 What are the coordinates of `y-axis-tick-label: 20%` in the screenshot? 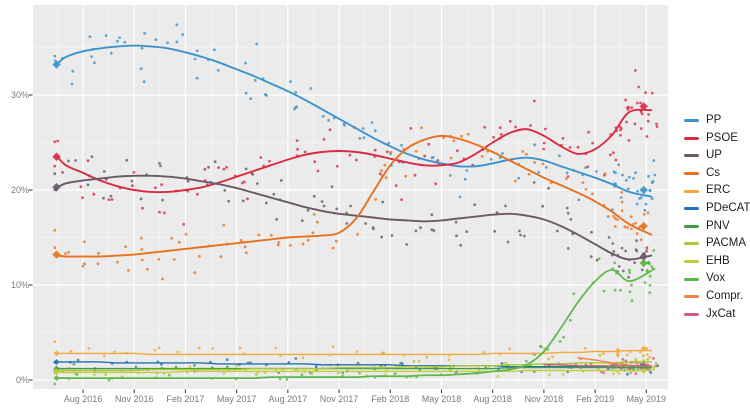 It's located at (19, 190).